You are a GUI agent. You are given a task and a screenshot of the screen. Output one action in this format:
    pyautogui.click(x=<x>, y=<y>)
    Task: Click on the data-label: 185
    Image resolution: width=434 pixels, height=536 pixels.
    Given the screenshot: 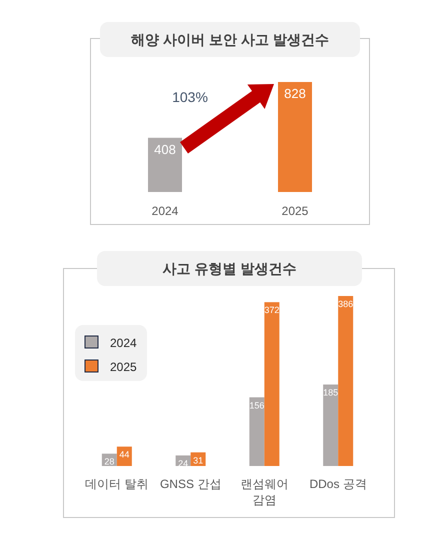 What is the action you would take?
    pyautogui.click(x=330, y=393)
    